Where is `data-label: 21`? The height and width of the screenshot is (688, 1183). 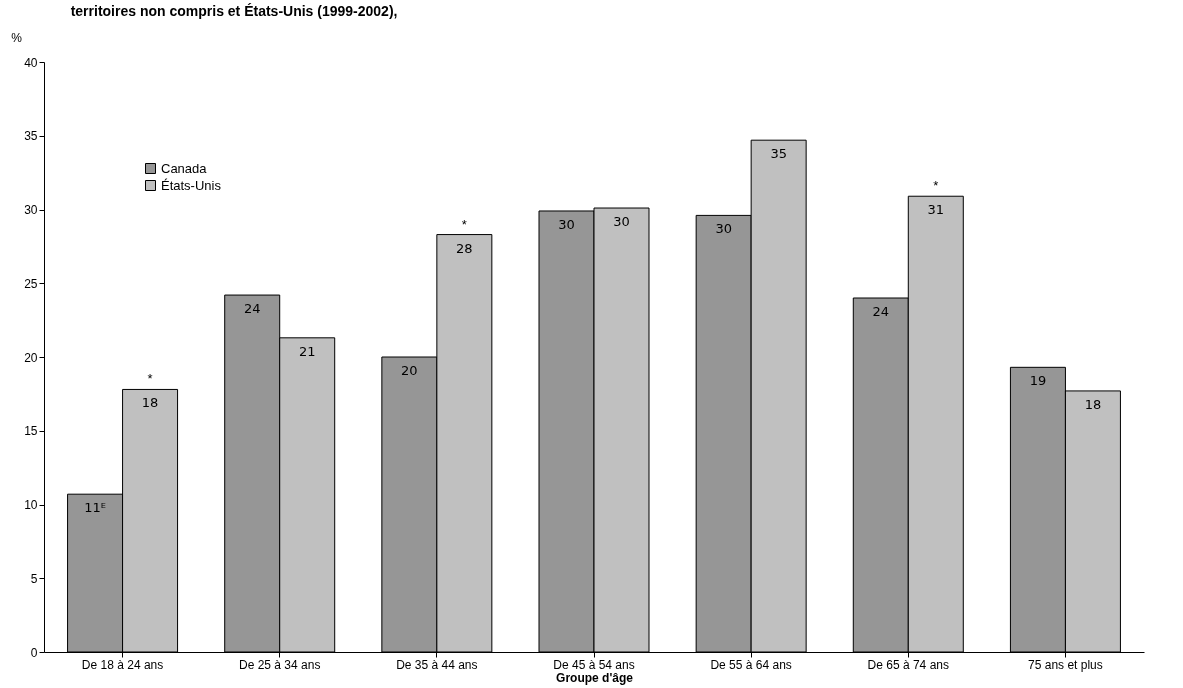 data-label: 21 is located at coordinates (307, 351).